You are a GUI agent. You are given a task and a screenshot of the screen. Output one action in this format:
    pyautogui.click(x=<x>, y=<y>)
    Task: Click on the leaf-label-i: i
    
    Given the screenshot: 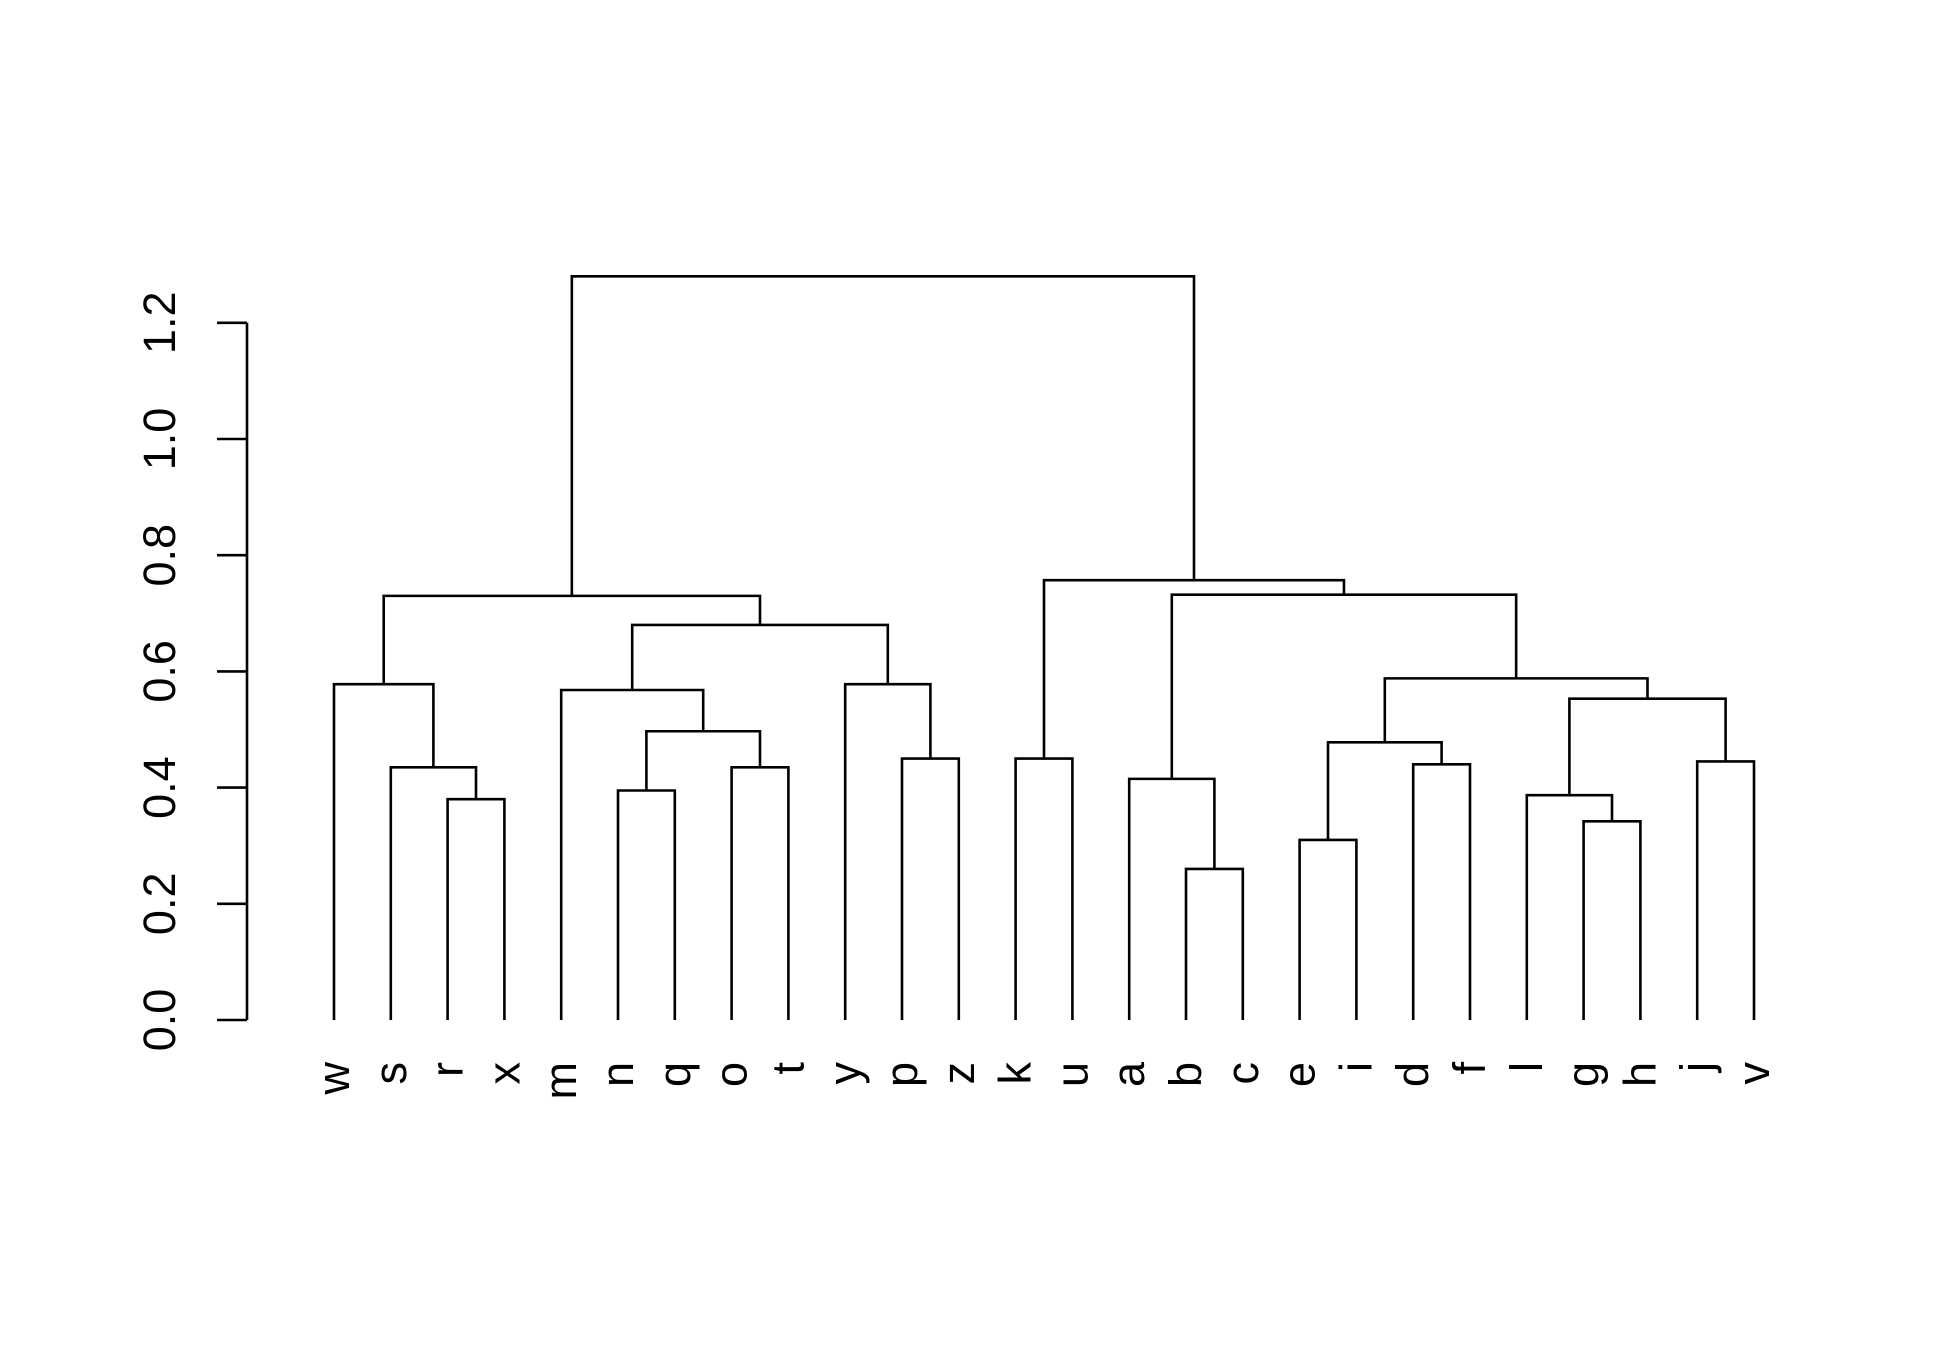 What is the action you would take?
    pyautogui.click(x=1355, y=1067)
    